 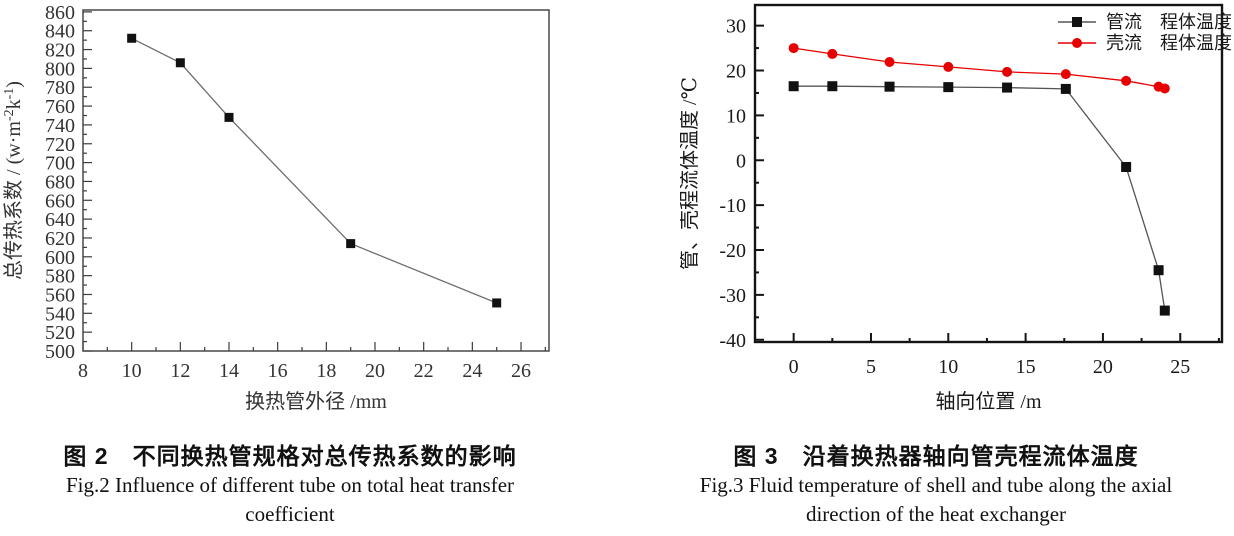 What do you see at coordinates (60, 126) in the screenshot?
I see `svg-text: 740` at bounding box center [60, 126].